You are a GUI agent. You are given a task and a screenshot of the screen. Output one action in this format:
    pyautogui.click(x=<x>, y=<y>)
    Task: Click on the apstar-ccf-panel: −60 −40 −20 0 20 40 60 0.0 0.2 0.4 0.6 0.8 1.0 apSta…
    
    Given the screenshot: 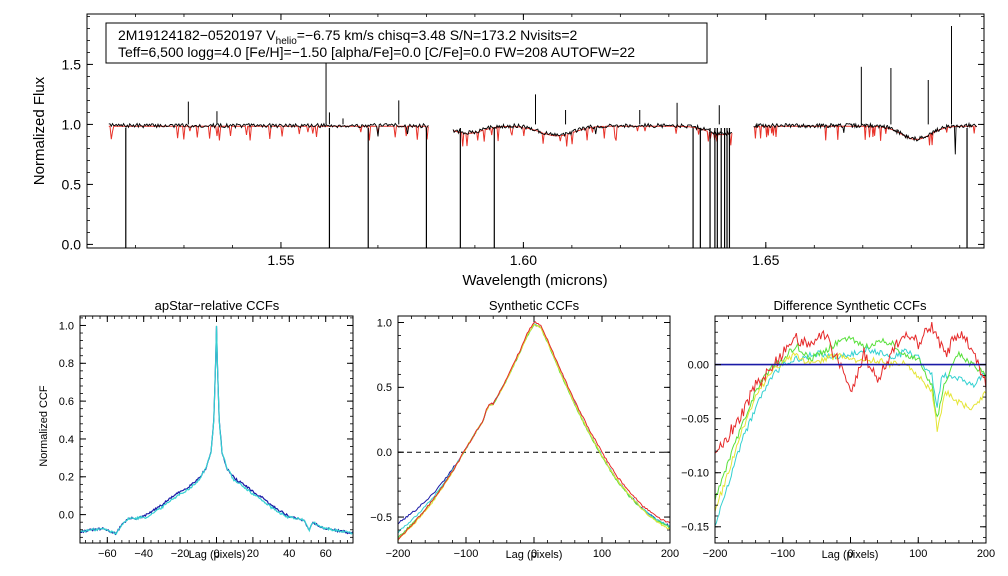 What is the action you would take?
    pyautogui.click(x=196, y=429)
    